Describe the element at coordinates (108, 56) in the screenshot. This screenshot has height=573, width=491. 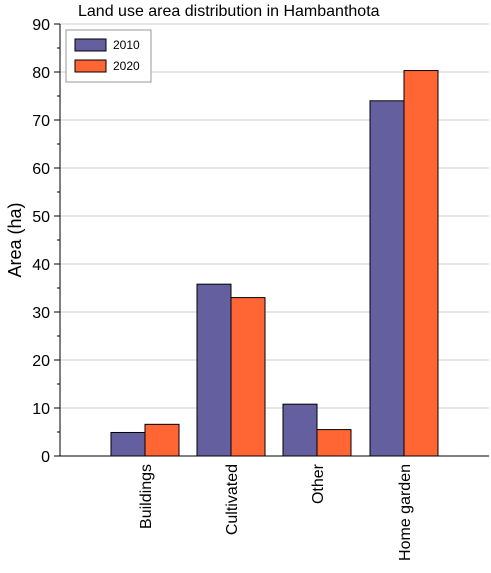
I see `legend: 2010 2020` at that location.